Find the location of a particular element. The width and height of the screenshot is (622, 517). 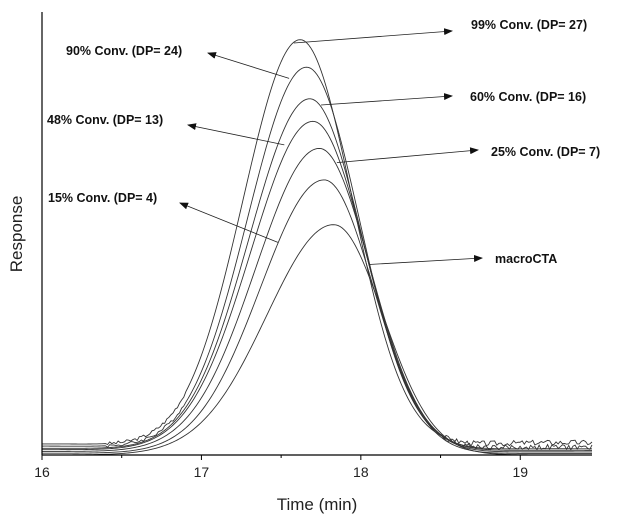

annotation-label: macroCTA is located at coordinates (526, 259).